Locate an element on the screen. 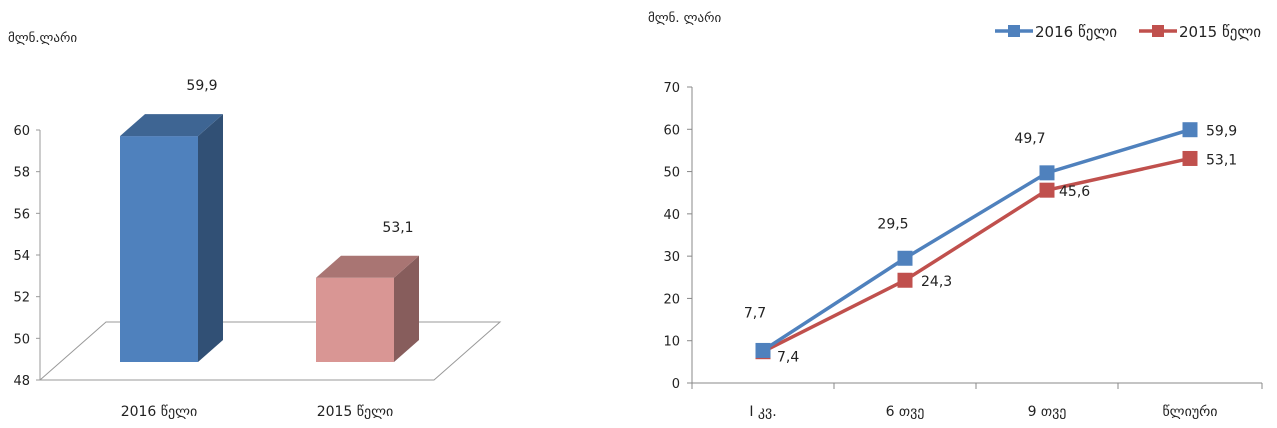 This screenshot has width=1277, height=428. bar-data-label: 59,9 is located at coordinates (201, 86).